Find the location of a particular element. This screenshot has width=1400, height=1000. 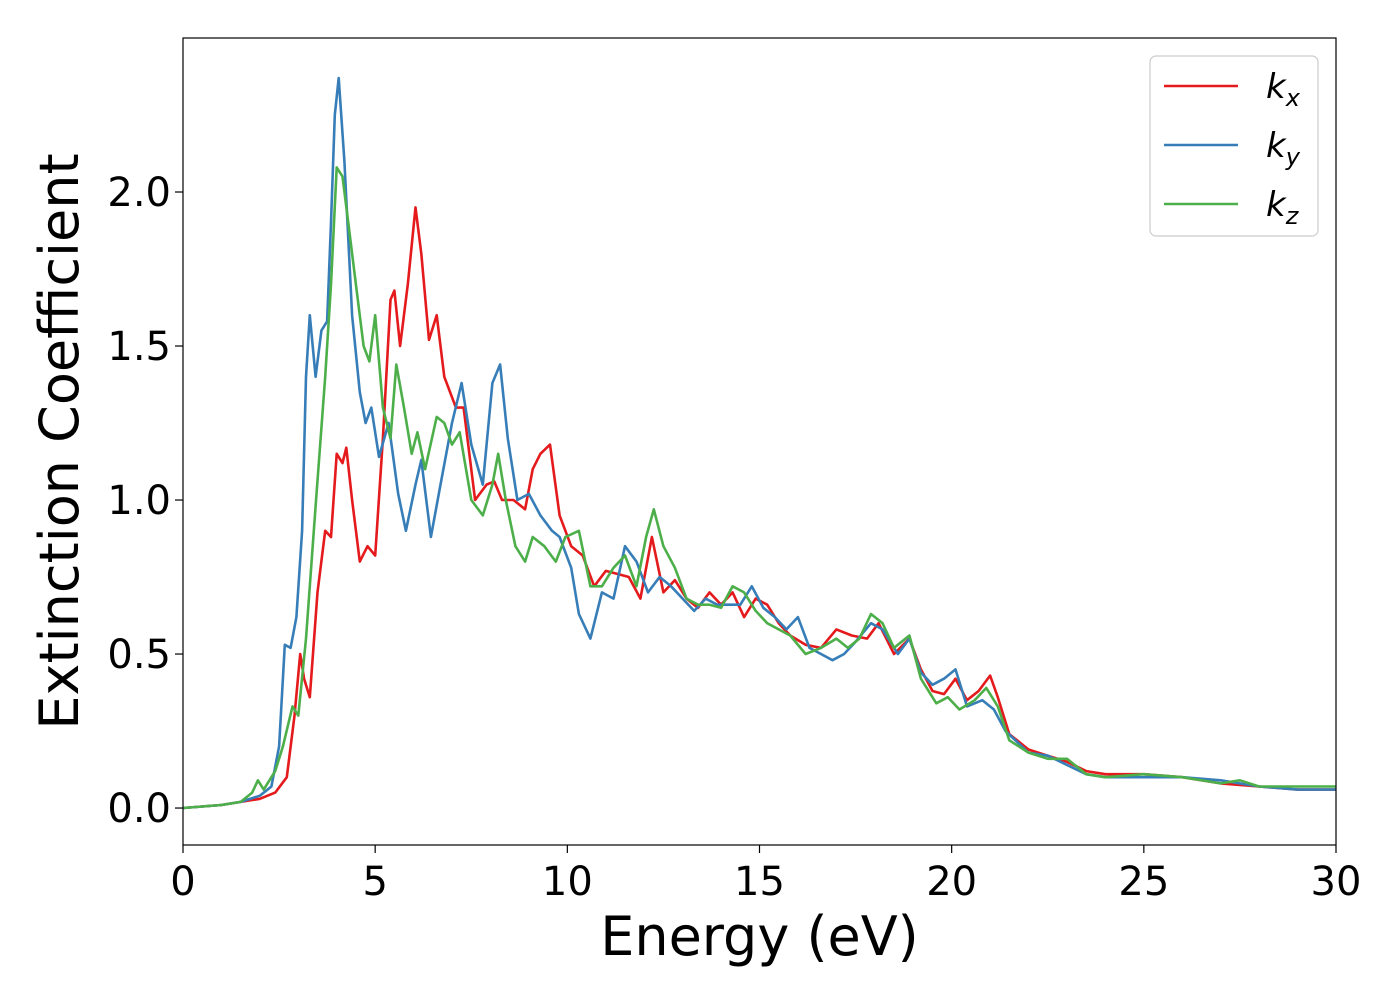

legend-label-x: kx is located at coordinates (1283, 89).